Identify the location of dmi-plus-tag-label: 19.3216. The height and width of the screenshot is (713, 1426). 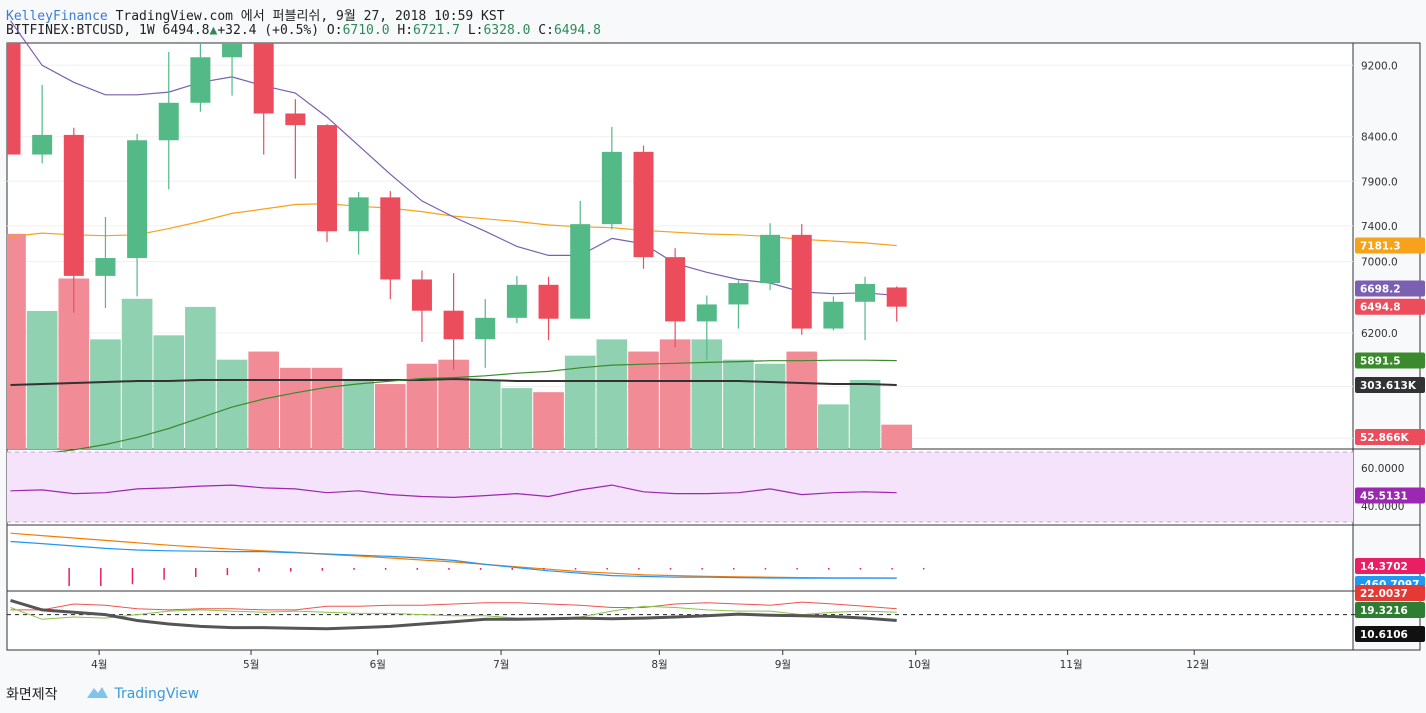
(1384, 611).